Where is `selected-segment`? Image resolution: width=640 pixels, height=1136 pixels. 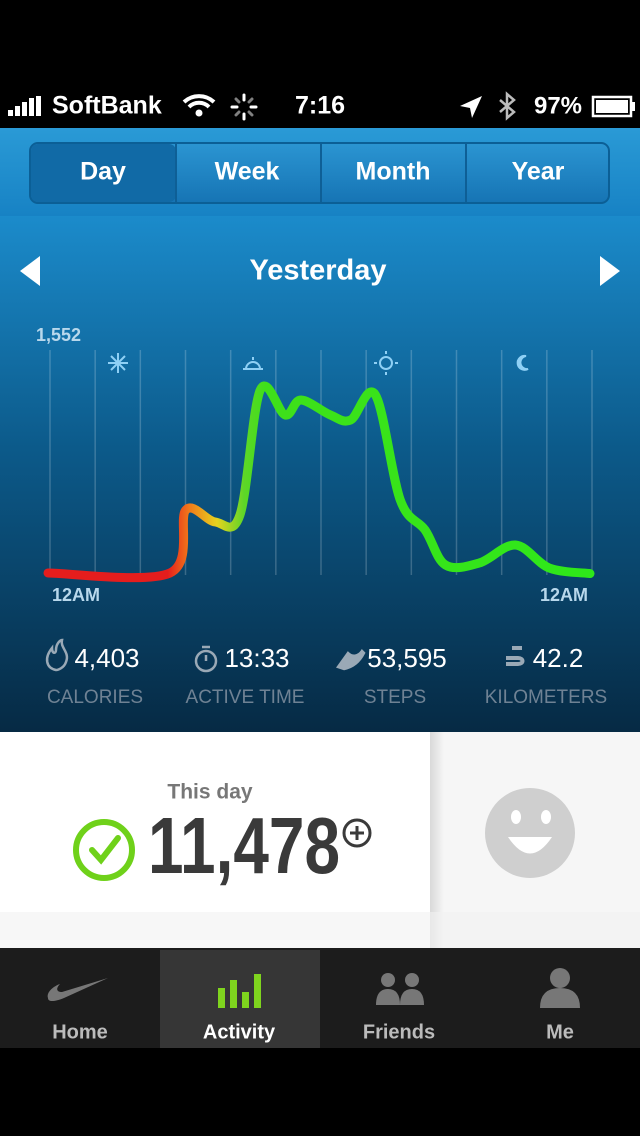 selected-segment is located at coordinates (103, 173).